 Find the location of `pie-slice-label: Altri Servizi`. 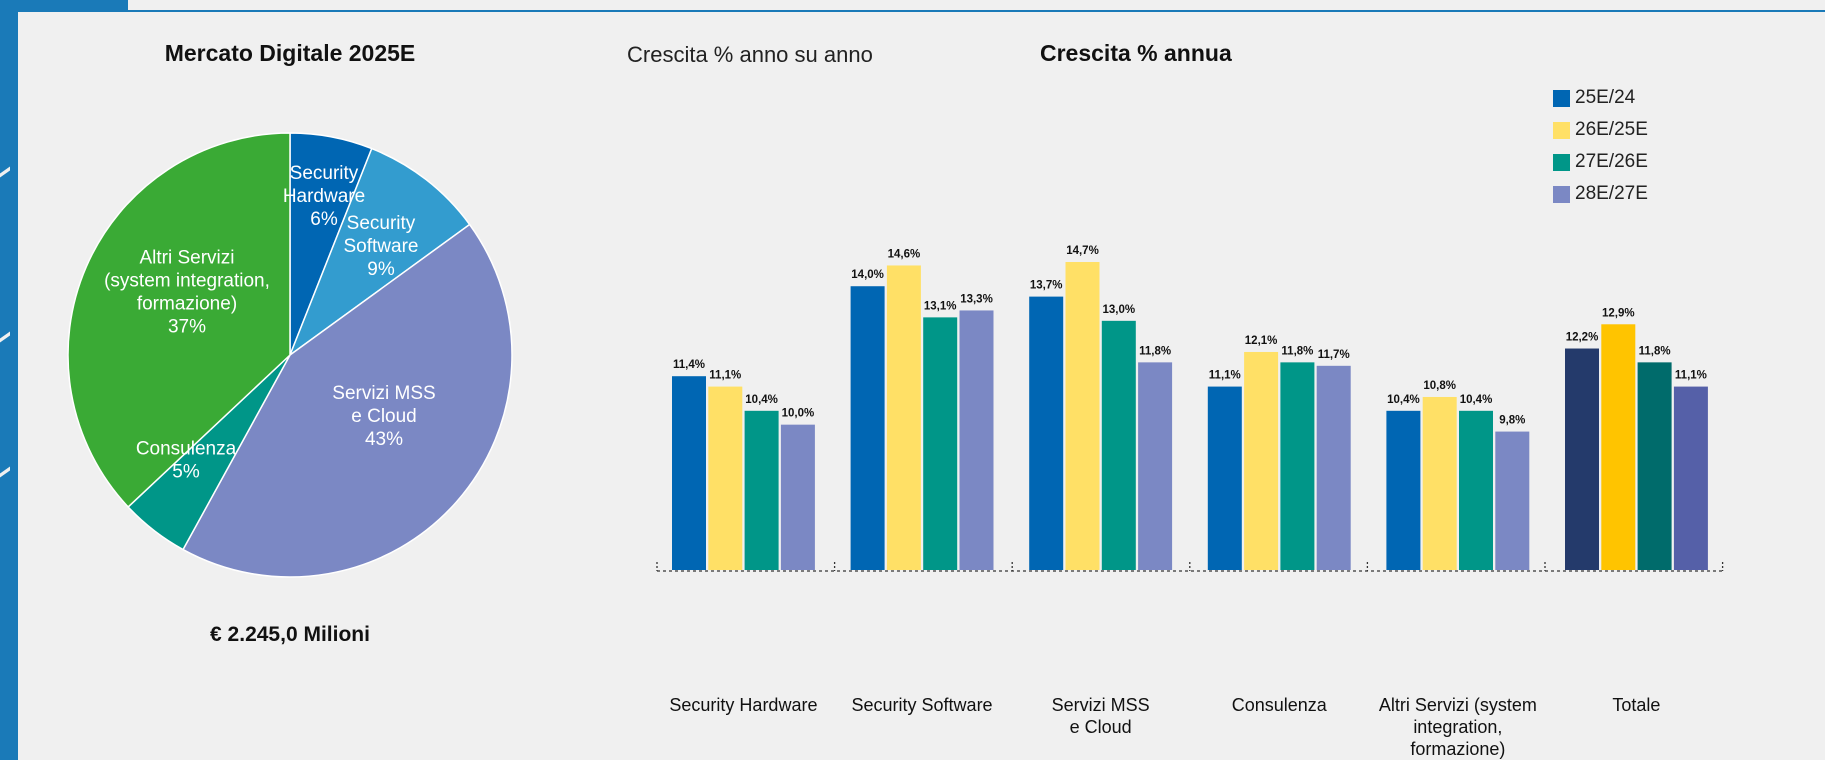

pie-slice-label: Altri Servizi is located at coordinates (186, 258).